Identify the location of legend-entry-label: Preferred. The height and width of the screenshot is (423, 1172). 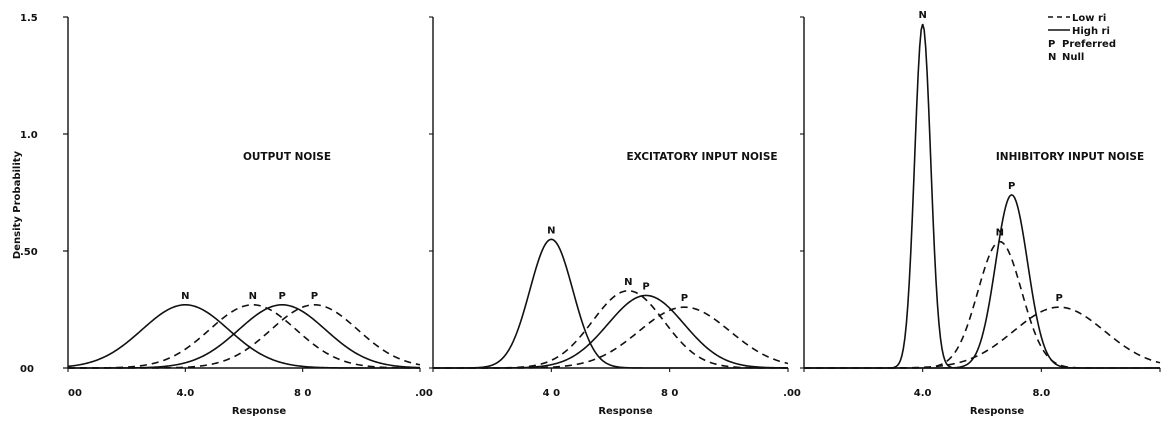
(1089, 44).